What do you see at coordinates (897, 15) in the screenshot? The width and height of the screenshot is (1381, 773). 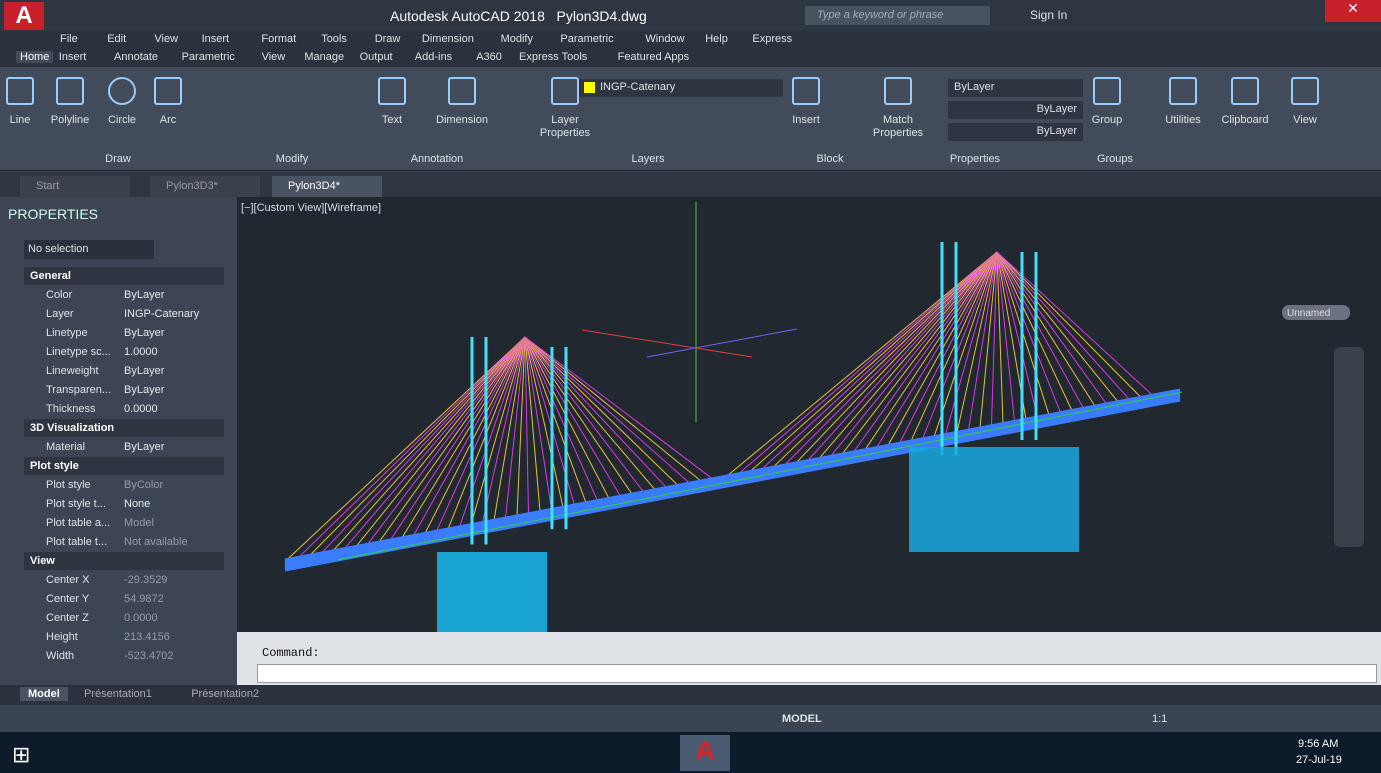 I see `search-box: Type a keyword or phrase` at bounding box center [897, 15].